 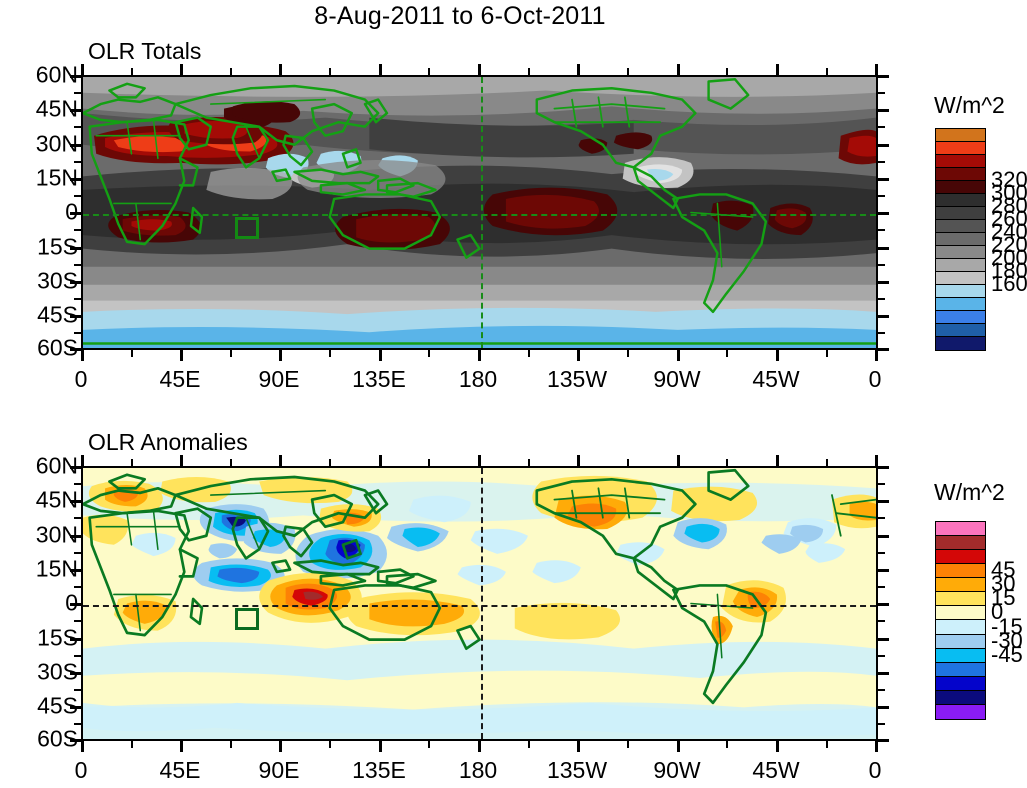 What do you see at coordinates (247, 619) in the screenshot?
I see `region-box-marker-anomalies` at bounding box center [247, 619].